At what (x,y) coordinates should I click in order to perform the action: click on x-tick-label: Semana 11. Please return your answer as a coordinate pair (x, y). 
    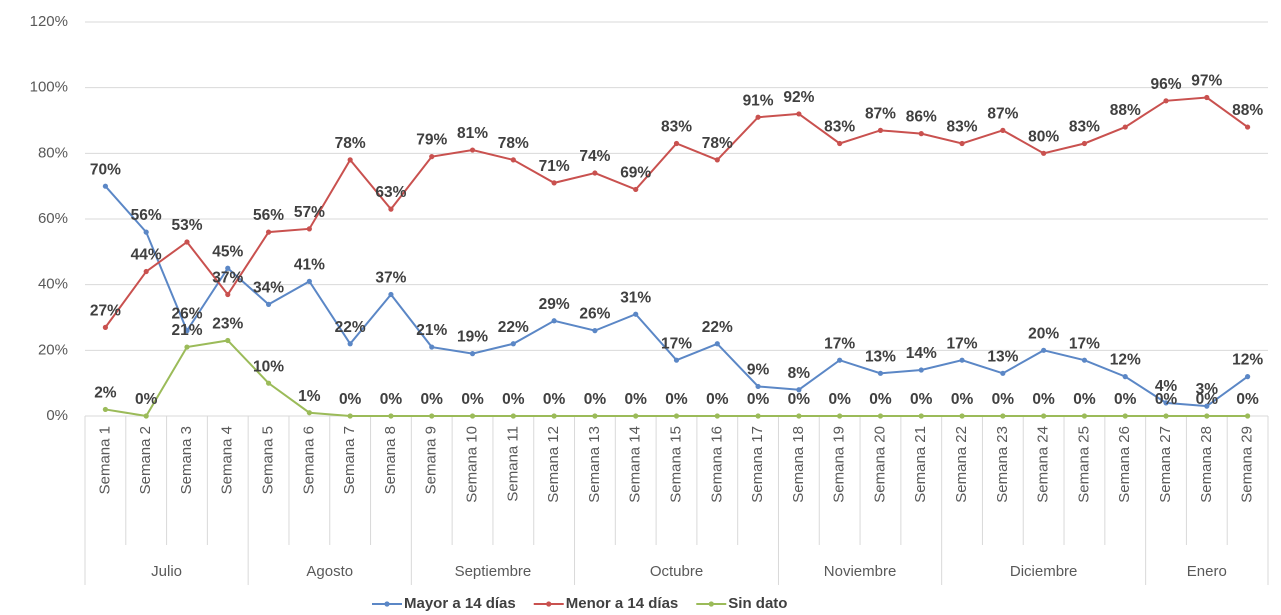
    Looking at the image, I should click on (512, 464).